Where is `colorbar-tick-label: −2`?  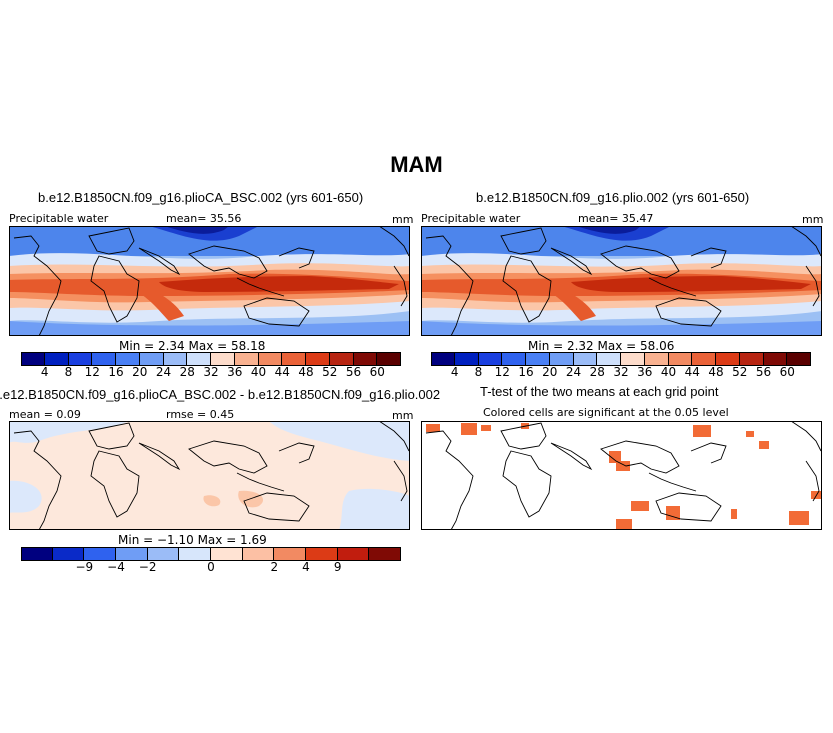
colorbar-tick-label: −2 is located at coordinates (147, 567).